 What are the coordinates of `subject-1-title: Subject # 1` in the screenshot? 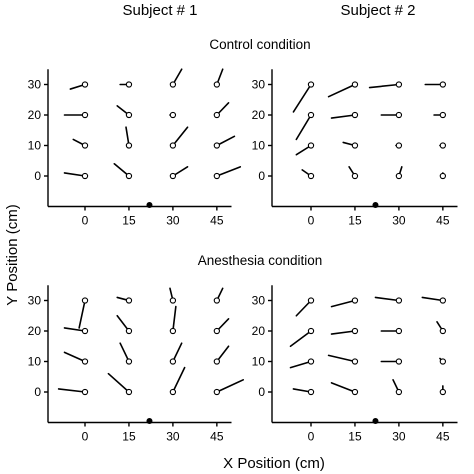 It's located at (159, 10).